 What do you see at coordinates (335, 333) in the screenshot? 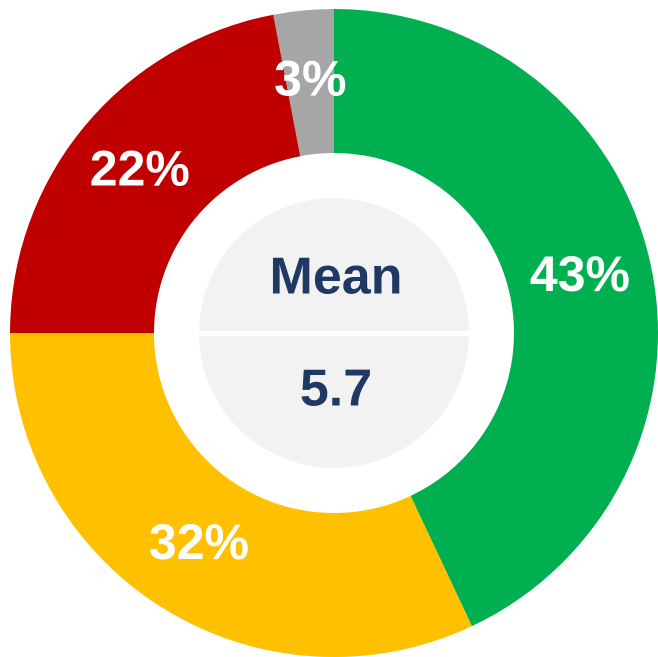
I see `center-divider` at bounding box center [335, 333].